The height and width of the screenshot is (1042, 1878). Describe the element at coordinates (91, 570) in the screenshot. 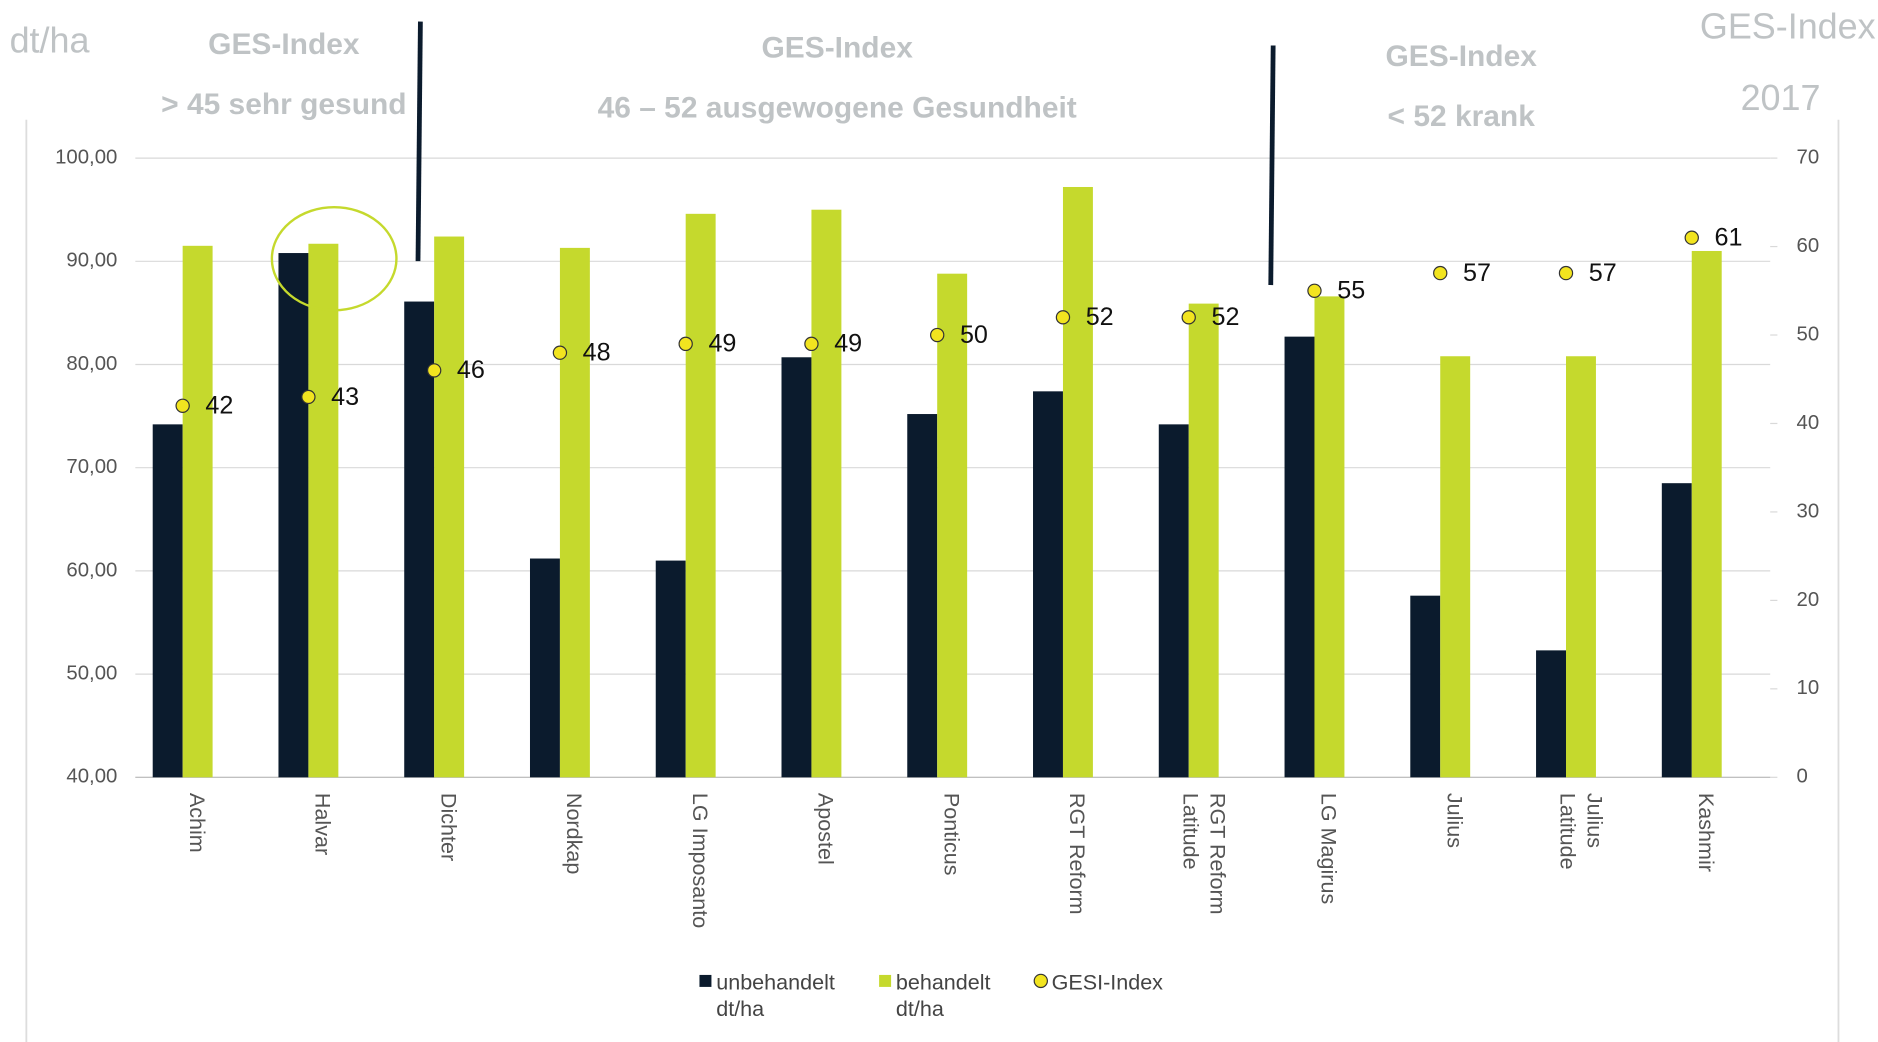

I see `y-tick-label: 60,00` at that location.